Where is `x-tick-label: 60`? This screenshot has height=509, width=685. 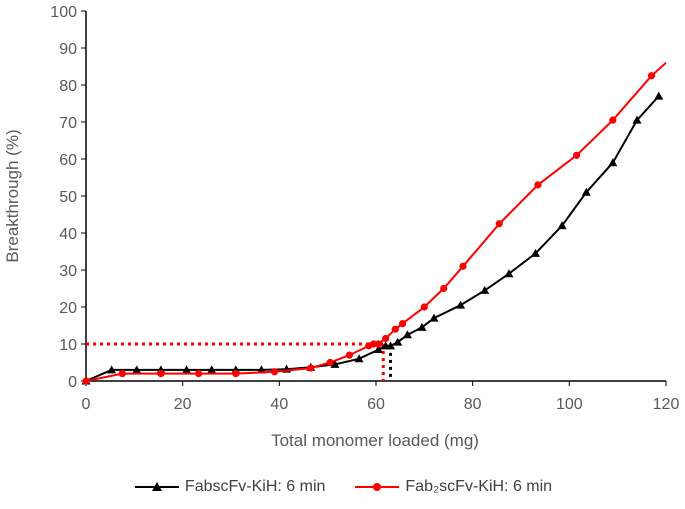
x-tick-label: 60 is located at coordinates (376, 404).